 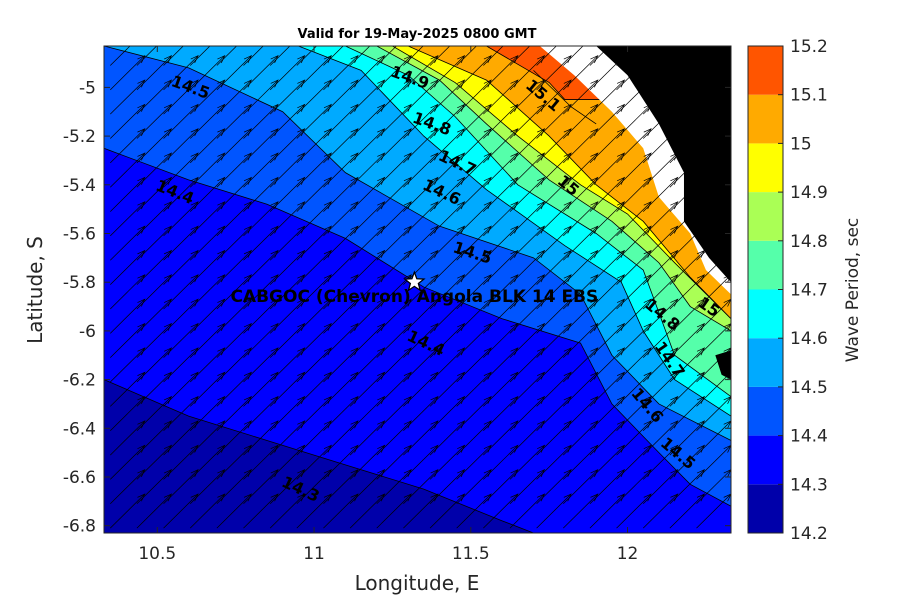 I want to click on y-tick-label: -5.2, so click(x=79, y=137).